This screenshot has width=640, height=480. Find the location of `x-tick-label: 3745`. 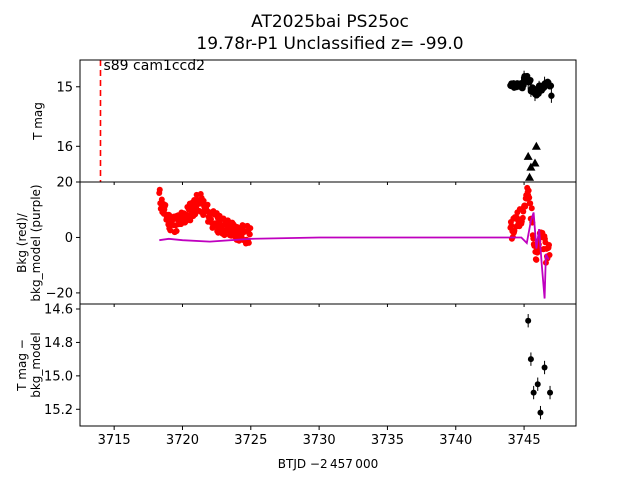

x-tick-label: 3745 is located at coordinates (524, 440).